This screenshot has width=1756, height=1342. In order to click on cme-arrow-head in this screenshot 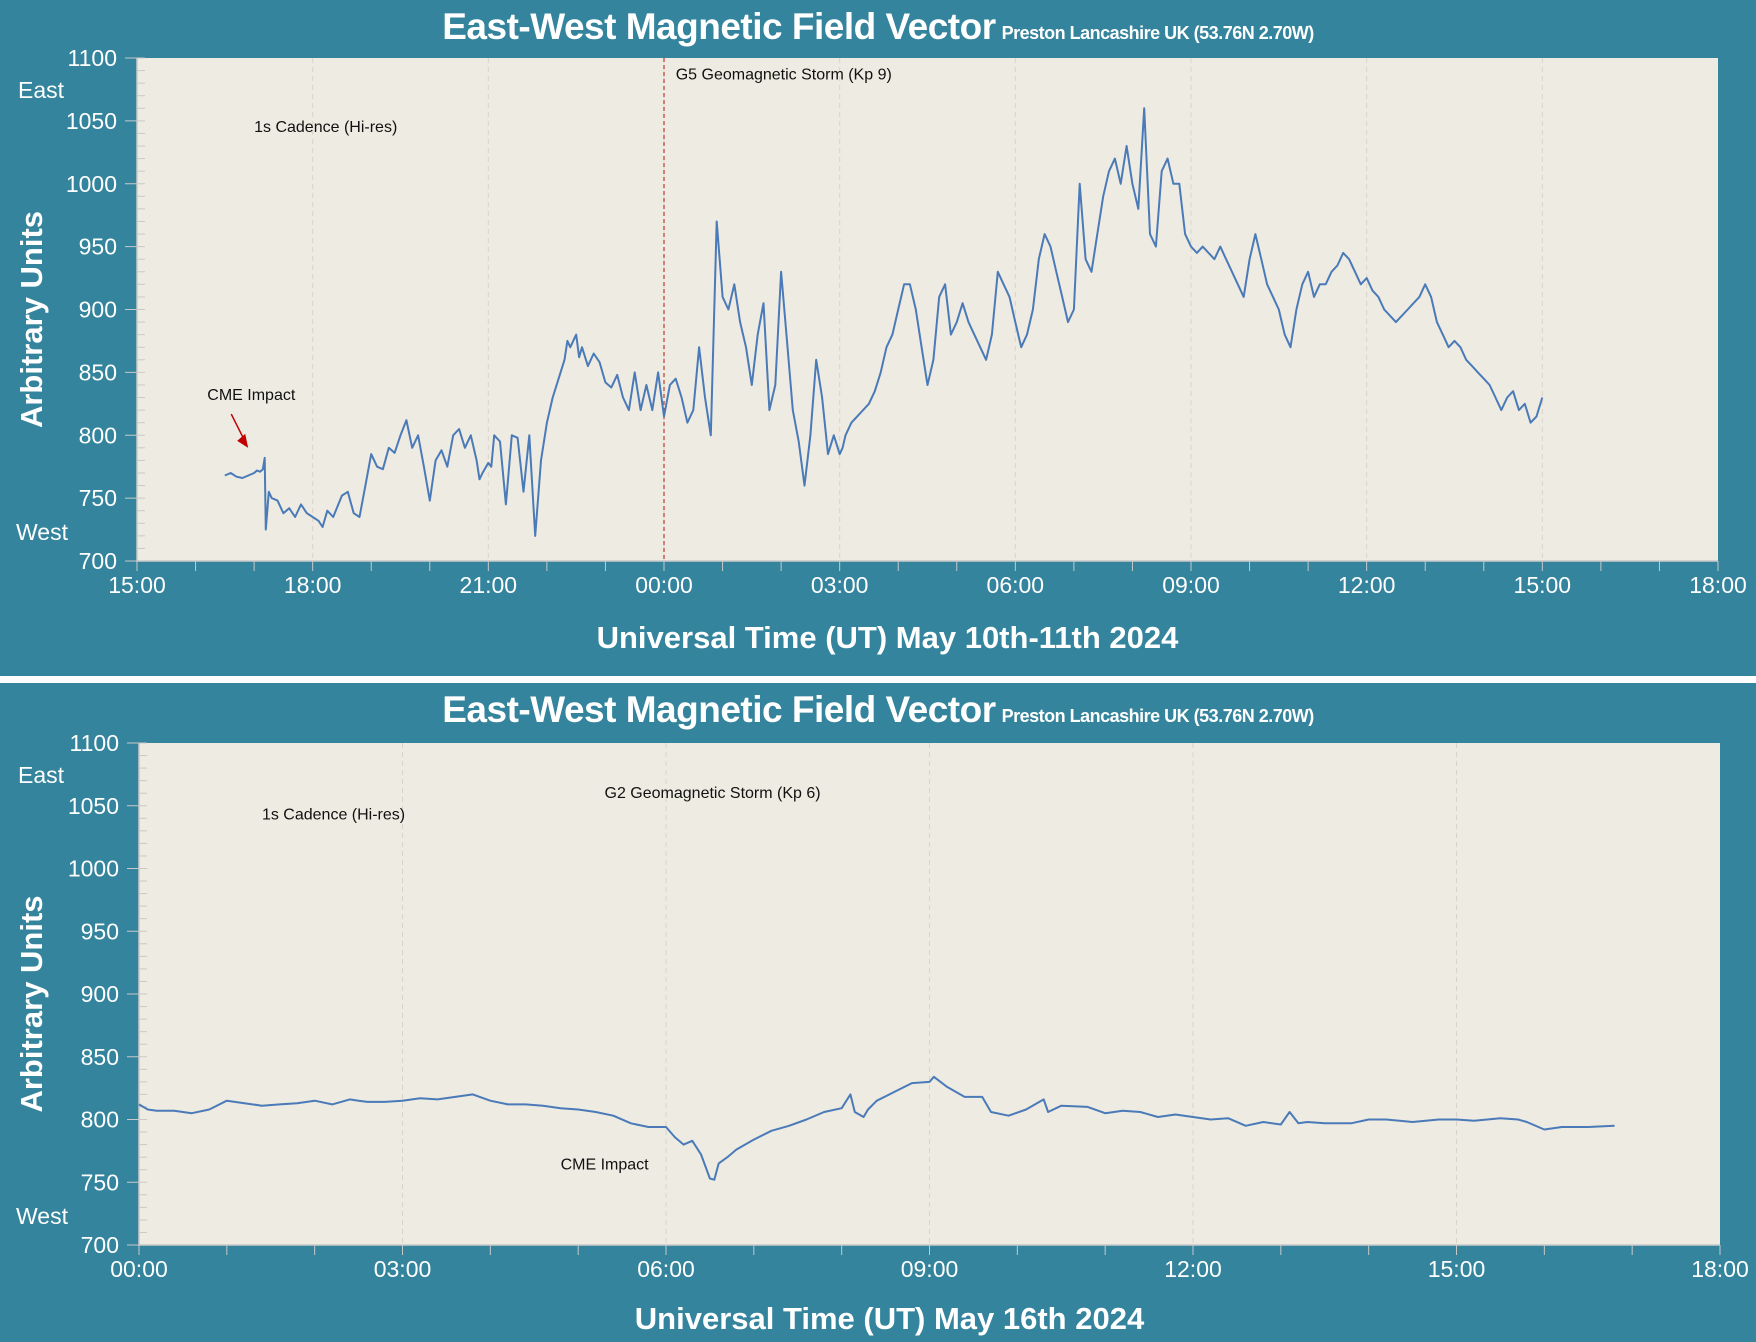, I will do `click(243, 440)`.